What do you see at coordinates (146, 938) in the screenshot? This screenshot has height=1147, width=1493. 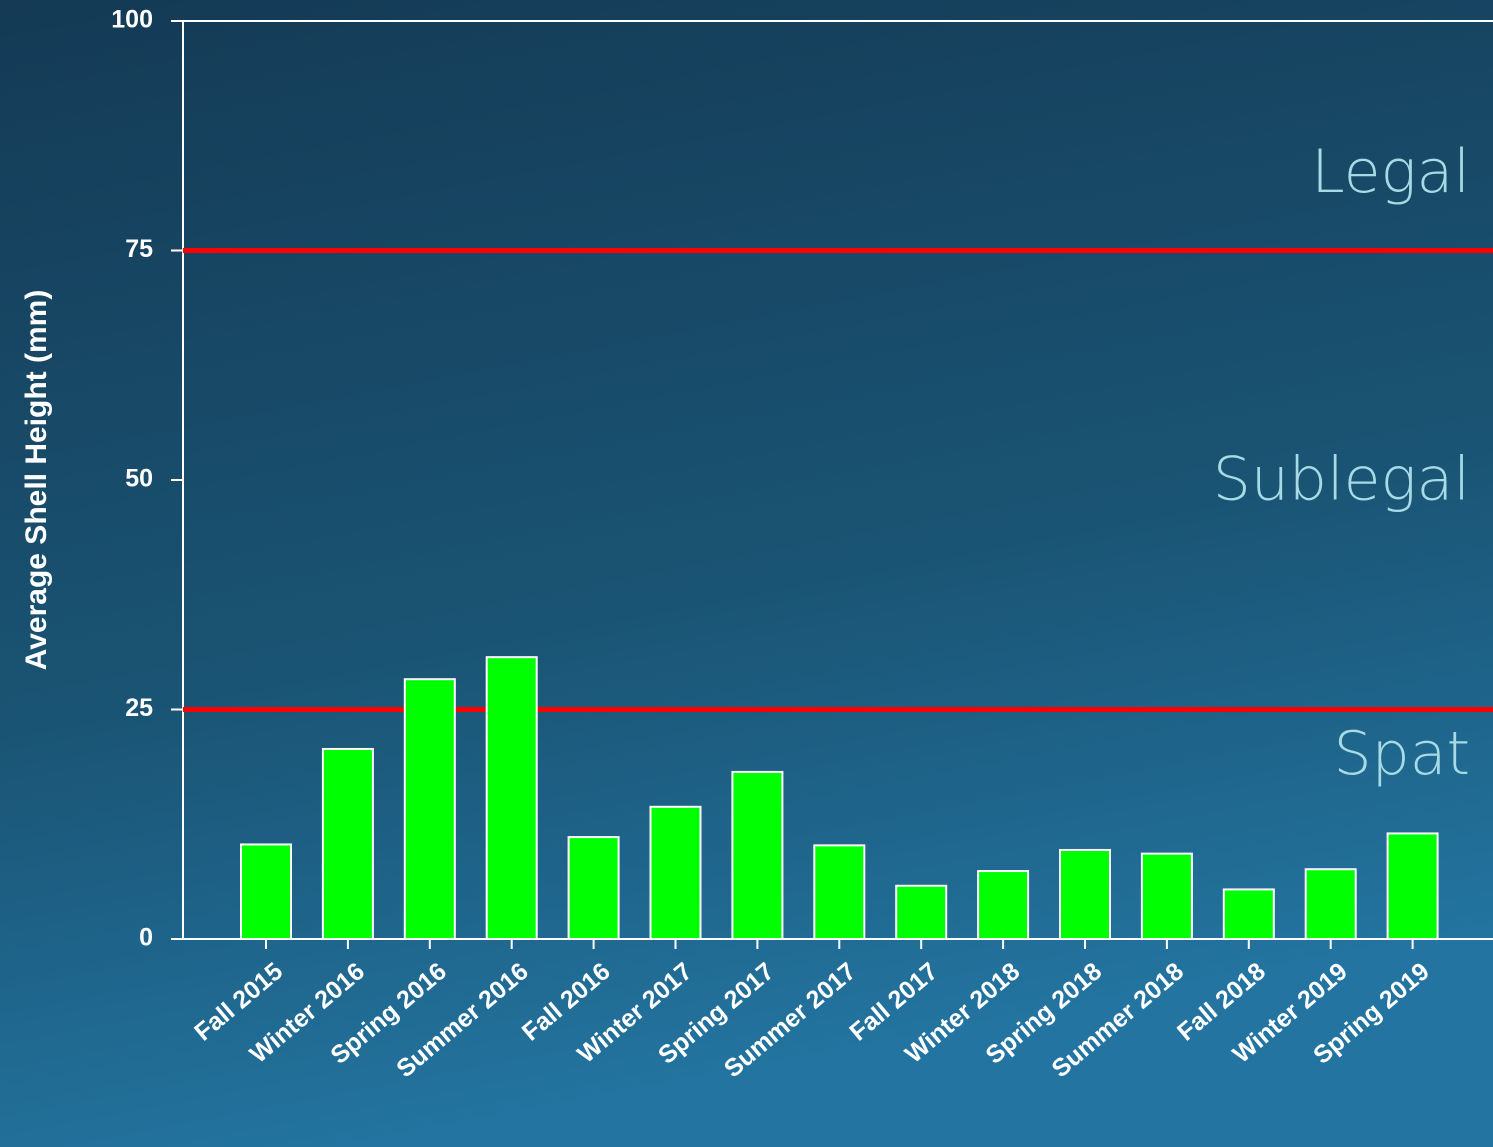 I see `y-tick-label: 0` at bounding box center [146, 938].